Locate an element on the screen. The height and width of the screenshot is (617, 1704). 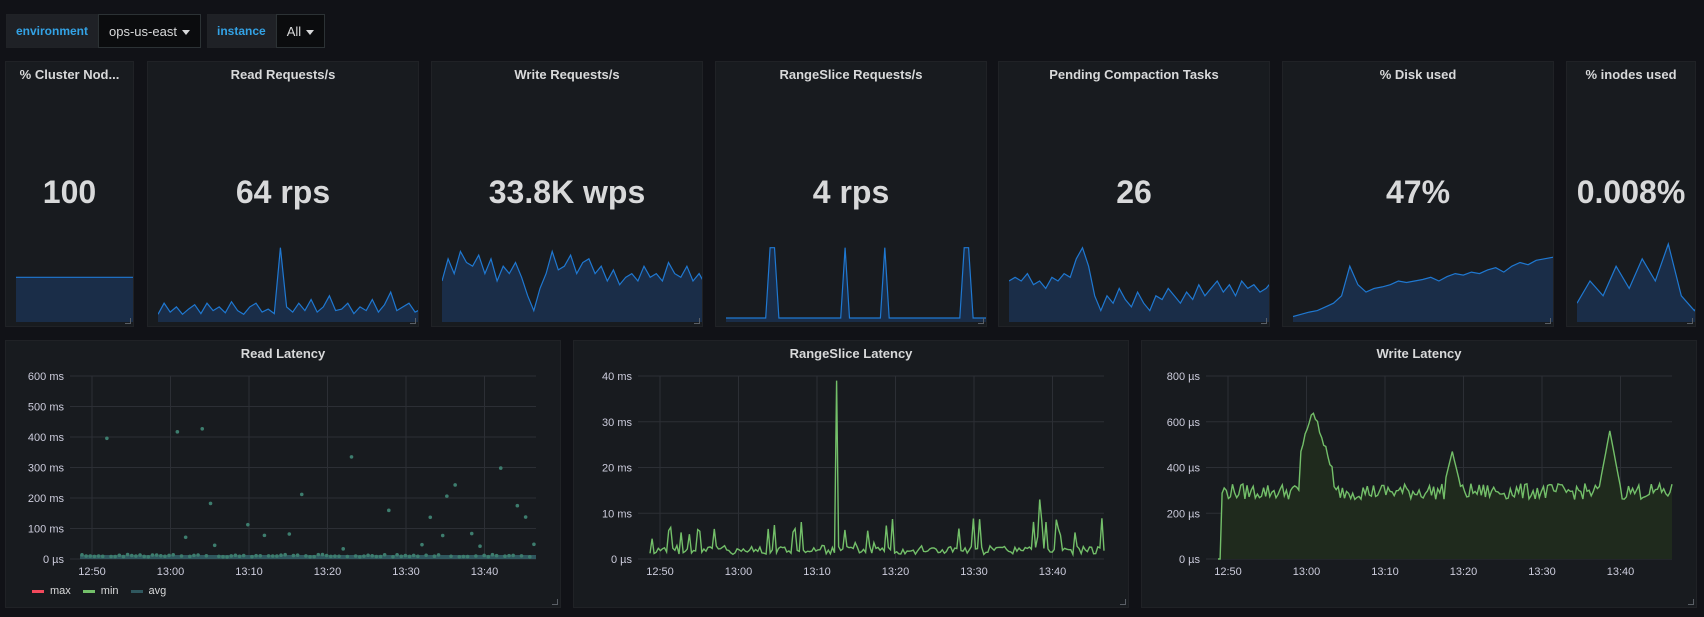
y-tick-label: 400 µs is located at coordinates (1184, 469).